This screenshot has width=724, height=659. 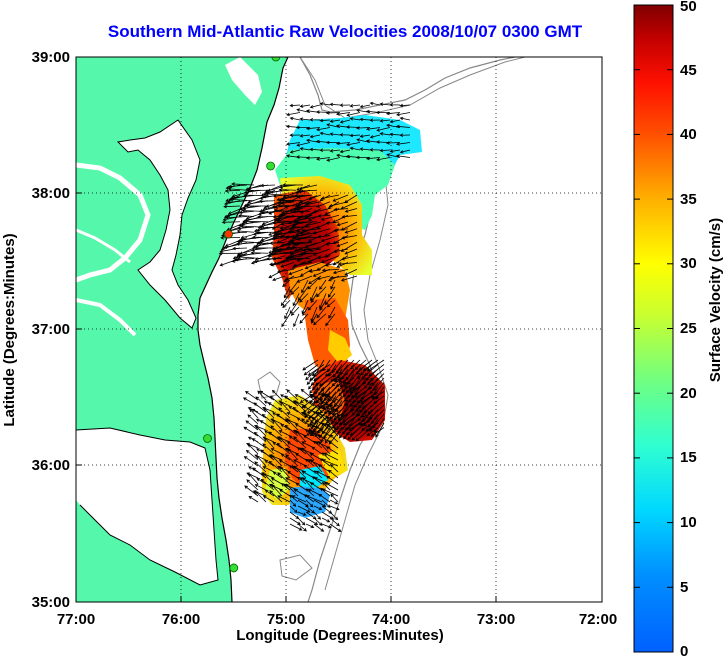 I want to click on colorbar-tick: 50, so click(x=688, y=7).